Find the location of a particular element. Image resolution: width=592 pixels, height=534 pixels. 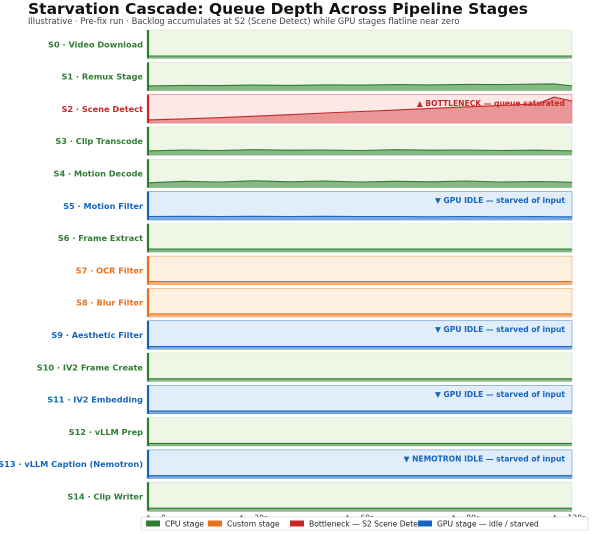

gpu-idle-annotation-s11: ▼ GPU IDLE — starved of input is located at coordinates (500, 394).